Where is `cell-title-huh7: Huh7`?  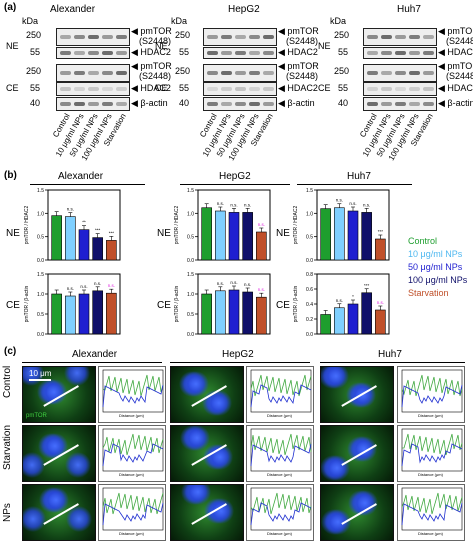 cell-title-huh7: Huh7 is located at coordinates (409, 9).